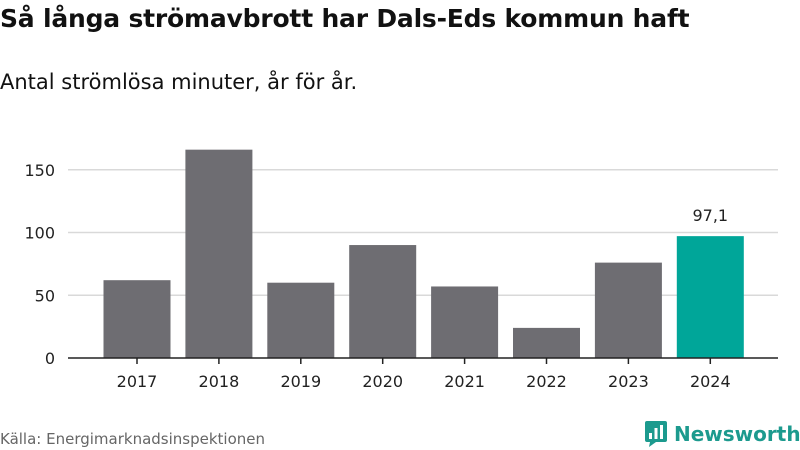 The image size is (800, 450). What do you see at coordinates (382, 381) in the screenshot?
I see `x-tick-label: 2020` at bounding box center [382, 381].